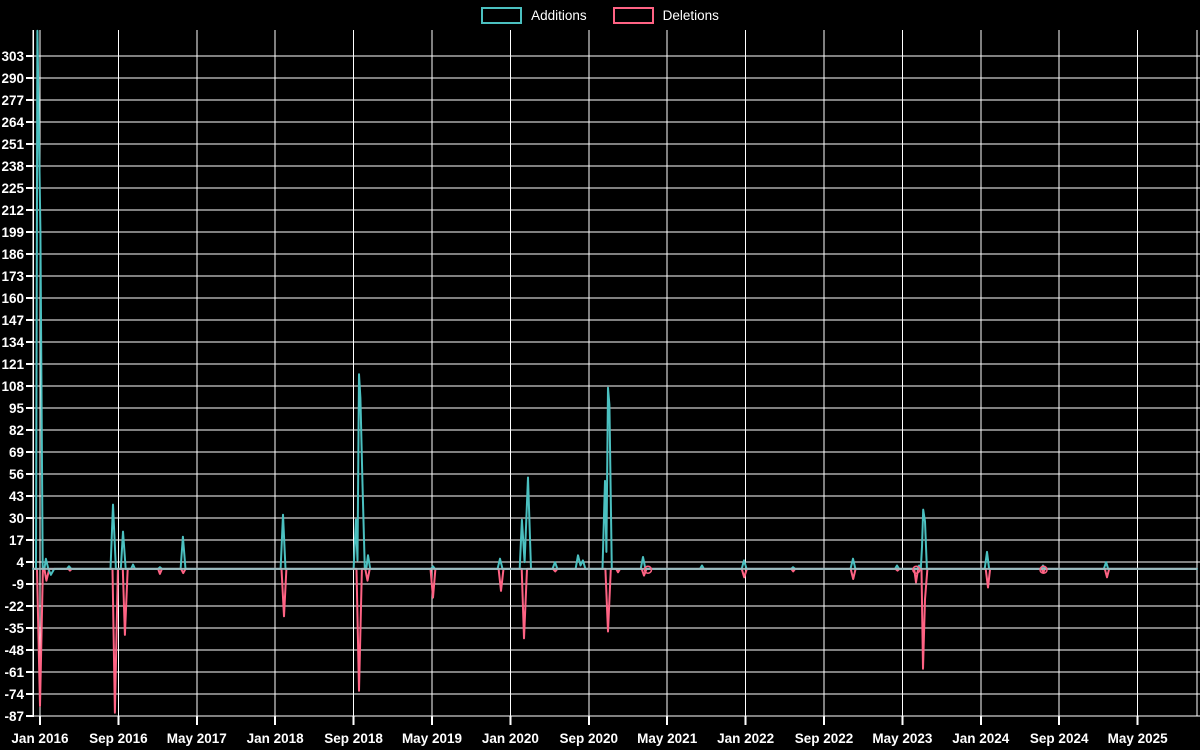 This screenshot has width=1200, height=750. What do you see at coordinates (667, 738) in the screenshot?
I see `x-axis-tick-label: May 2021` at bounding box center [667, 738].